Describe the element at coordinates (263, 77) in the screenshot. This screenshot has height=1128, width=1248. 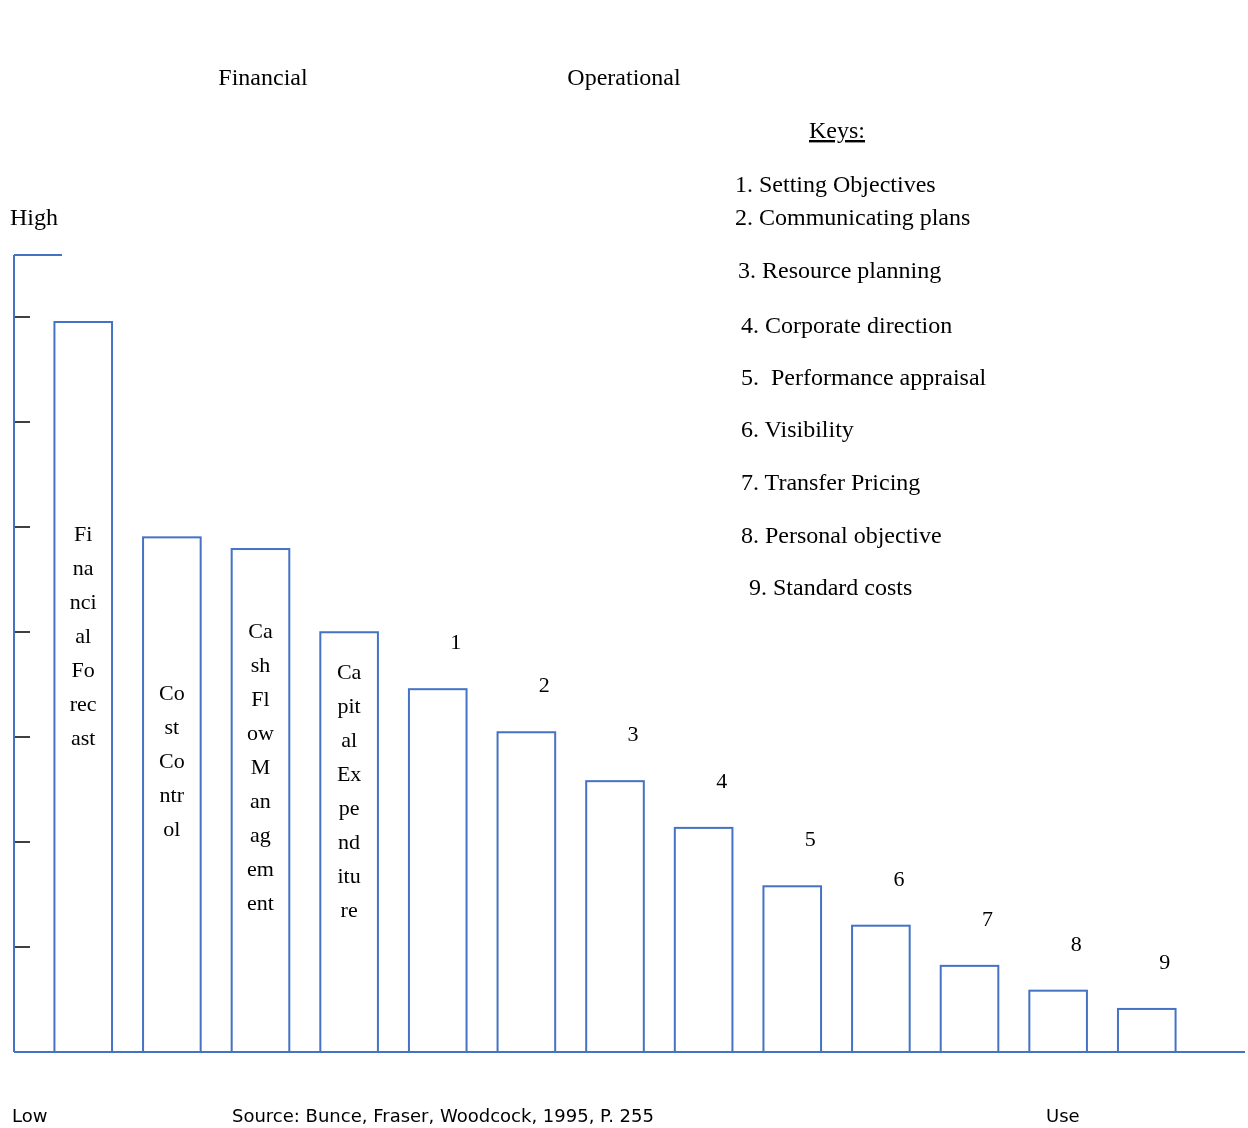
I see `text: Financial` at that location.